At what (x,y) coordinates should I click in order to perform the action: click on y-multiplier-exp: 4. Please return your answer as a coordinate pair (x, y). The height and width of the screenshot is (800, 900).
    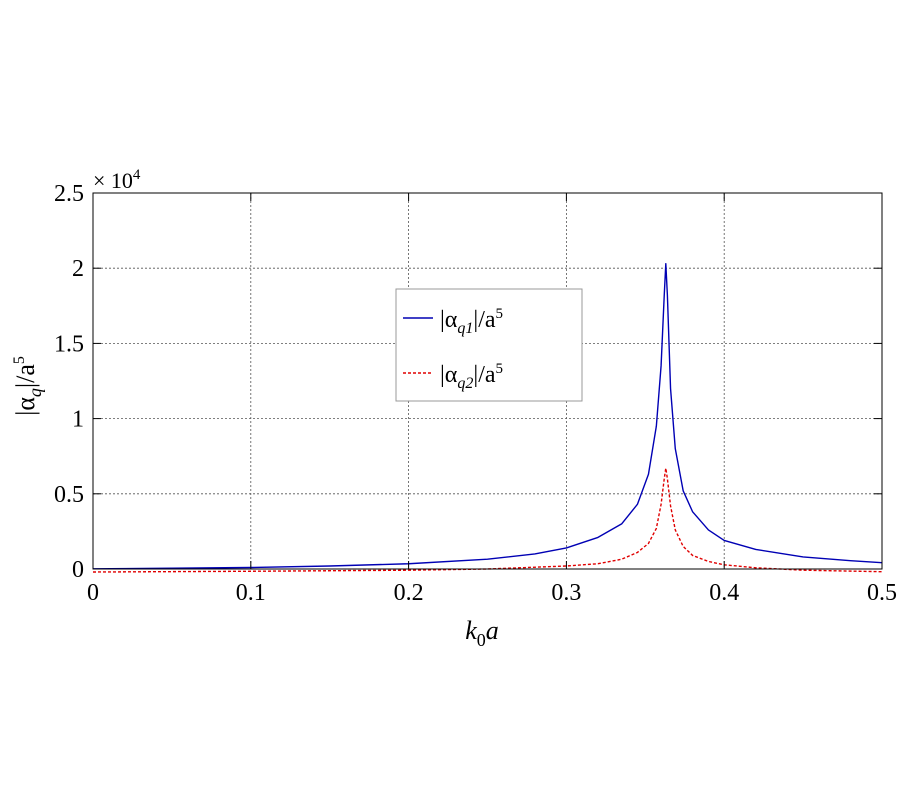
    Looking at the image, I should click on (137, 175).